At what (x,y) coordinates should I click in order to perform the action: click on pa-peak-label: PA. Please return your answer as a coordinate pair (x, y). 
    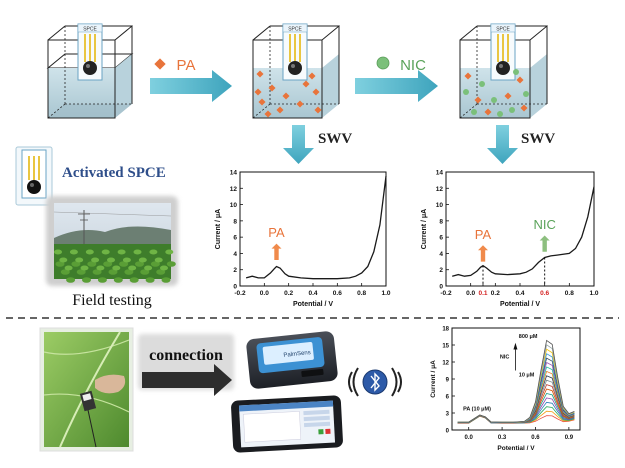
    Looking at the image, I should click on (483, 234).